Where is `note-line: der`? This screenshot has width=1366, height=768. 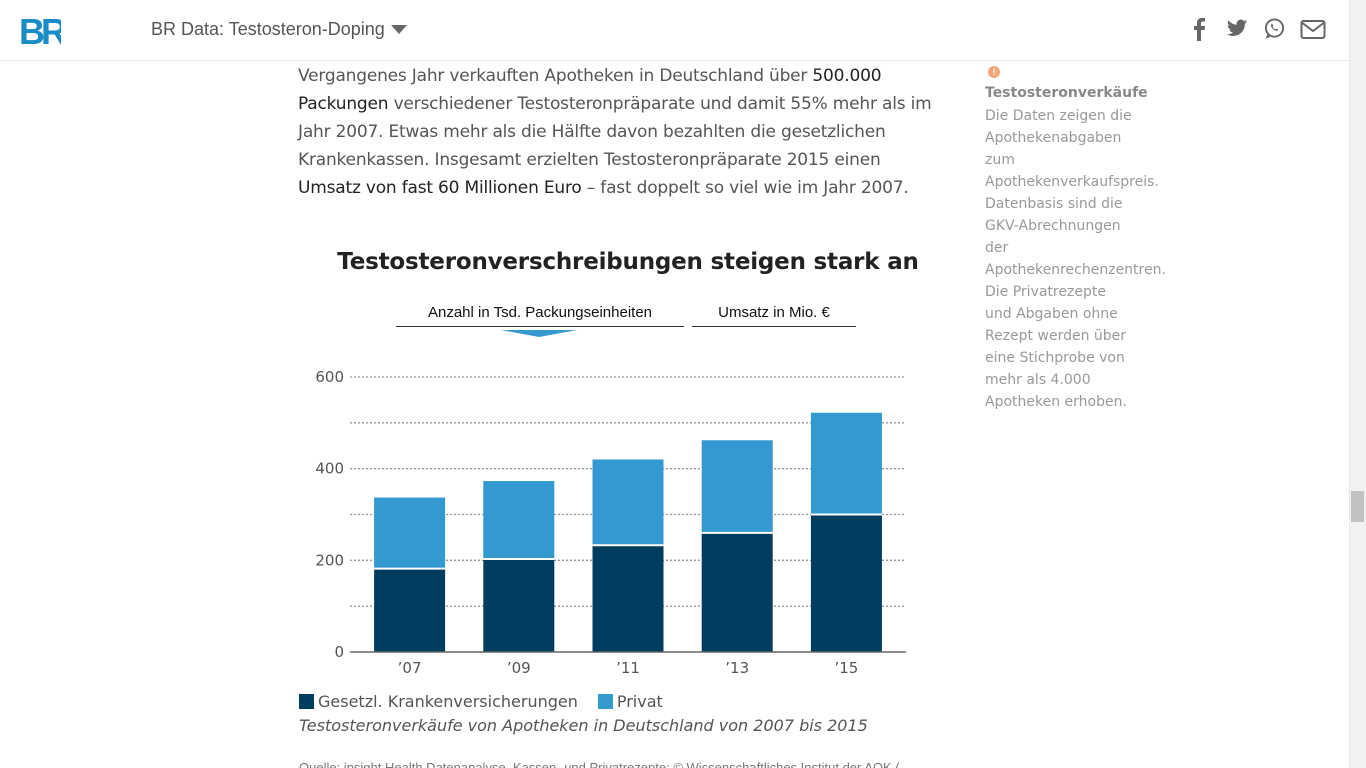
note-line: der is located at coordinates (997, 248).